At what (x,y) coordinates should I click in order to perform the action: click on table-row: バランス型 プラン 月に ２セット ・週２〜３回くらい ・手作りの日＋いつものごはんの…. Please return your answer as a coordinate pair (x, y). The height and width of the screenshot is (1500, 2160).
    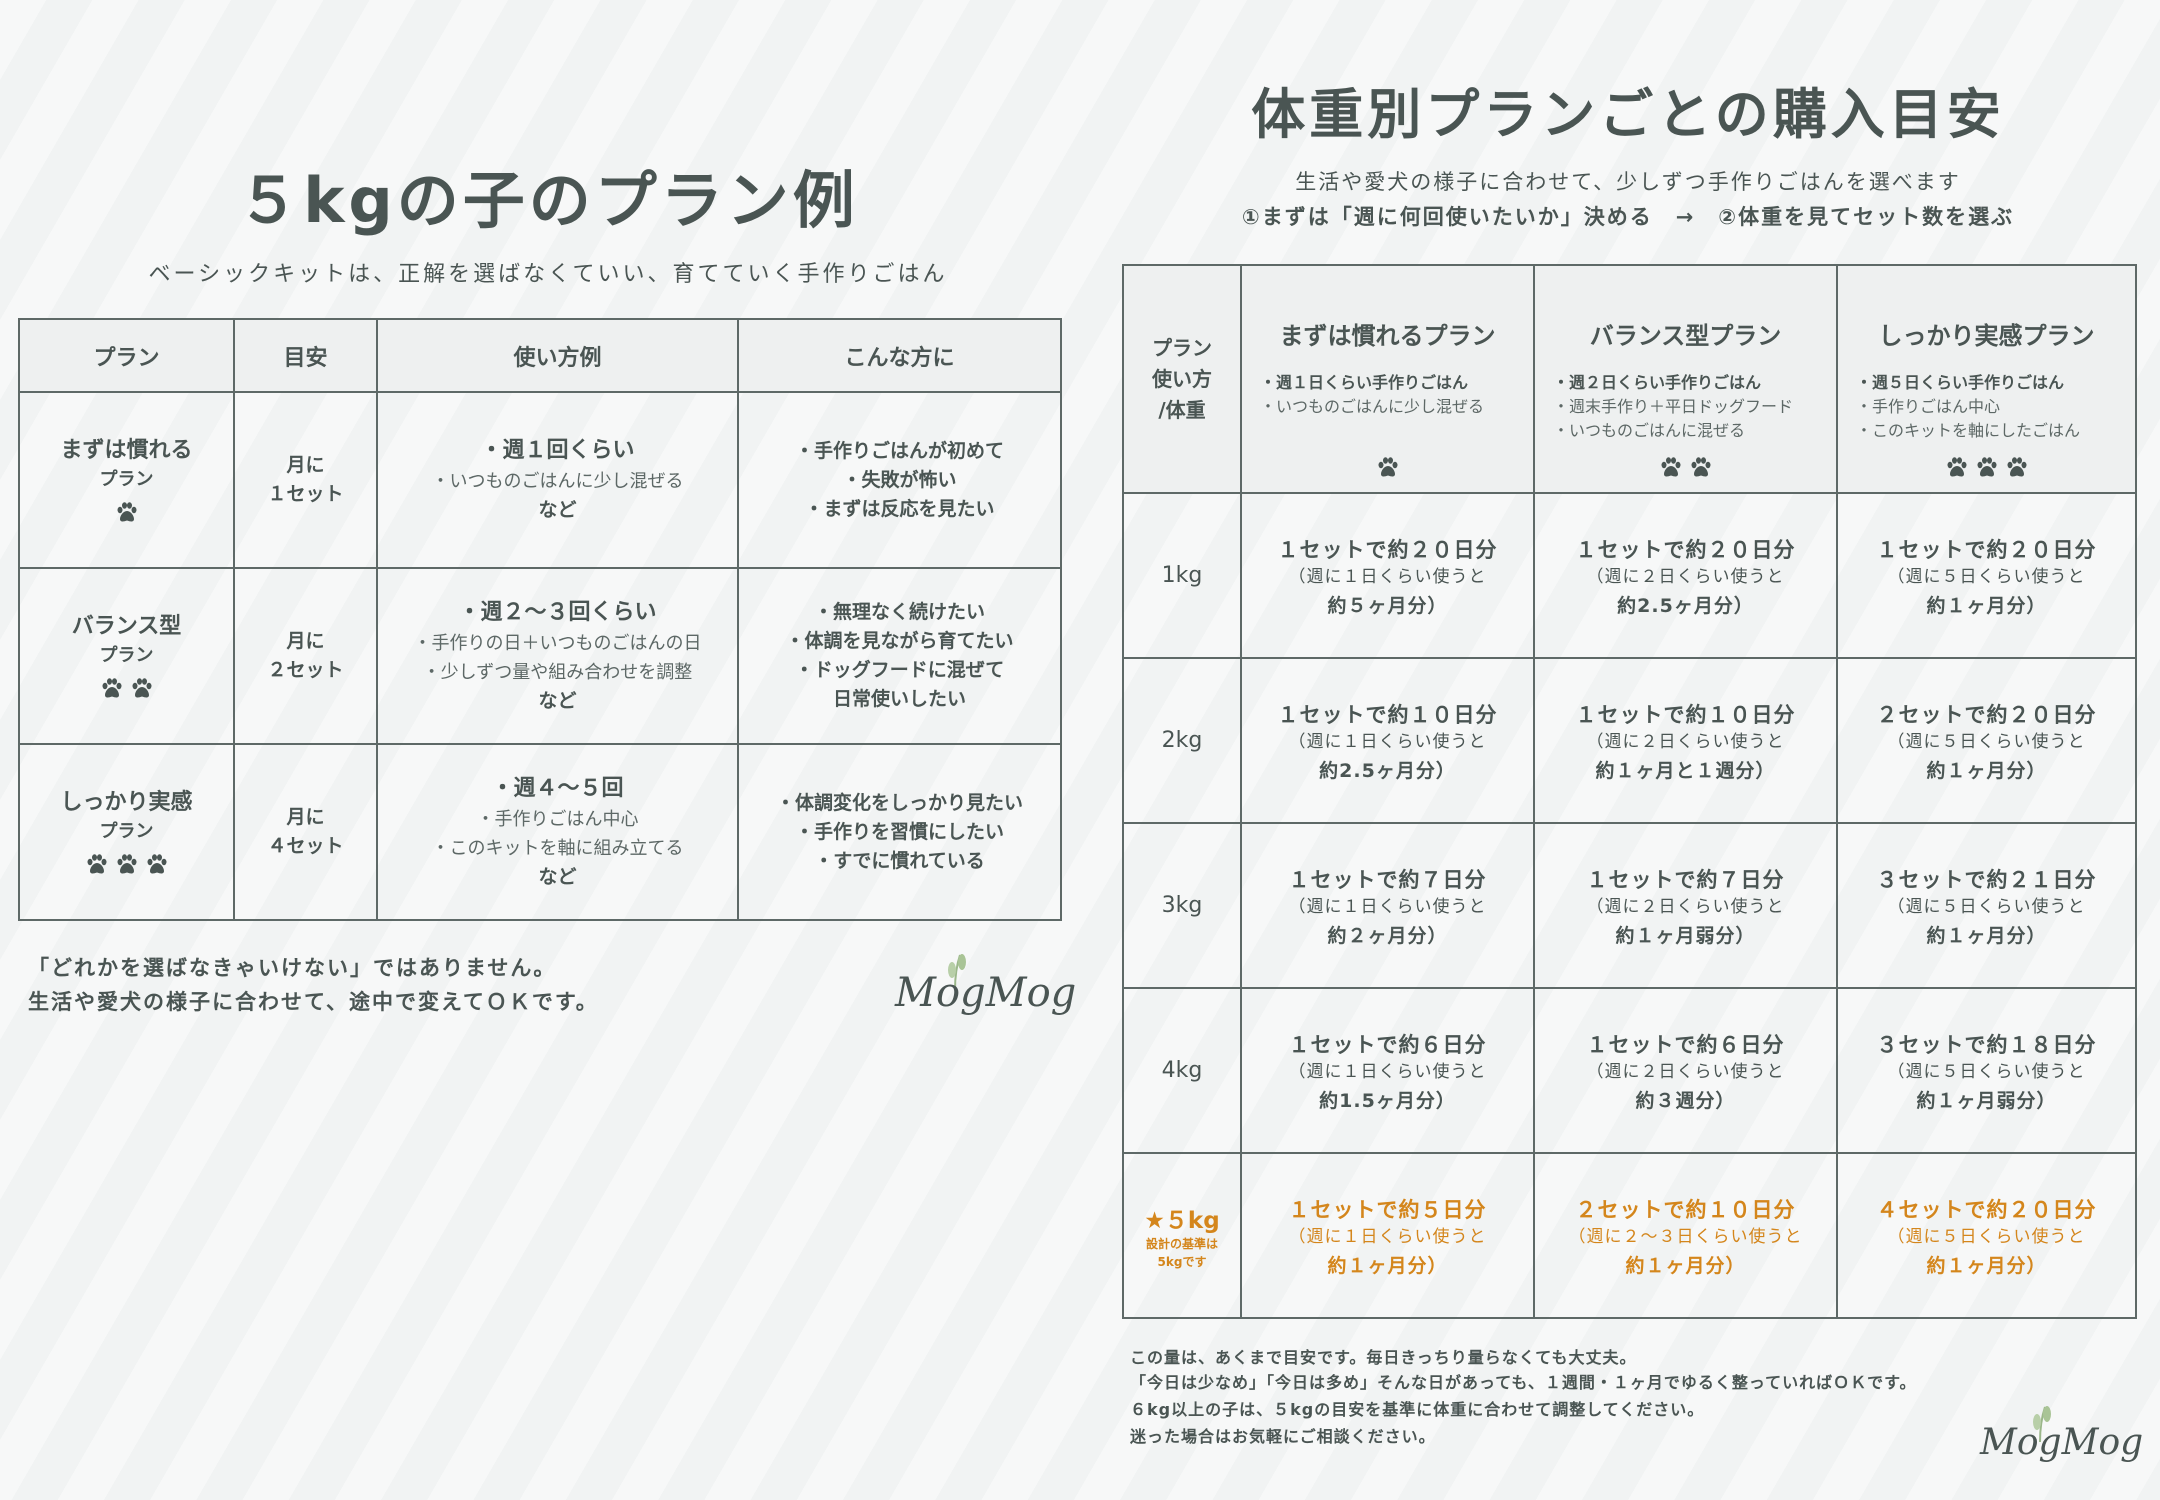
    Looking at the image, I should click on (540, 656).